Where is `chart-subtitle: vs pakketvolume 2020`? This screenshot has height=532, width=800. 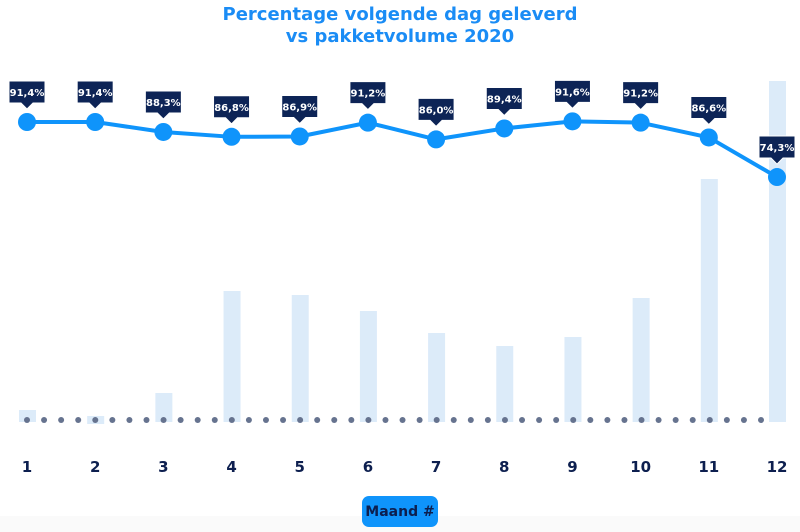 chart-subtitle: vs pakketvolume 2020 is located at coordinates (400, 36).